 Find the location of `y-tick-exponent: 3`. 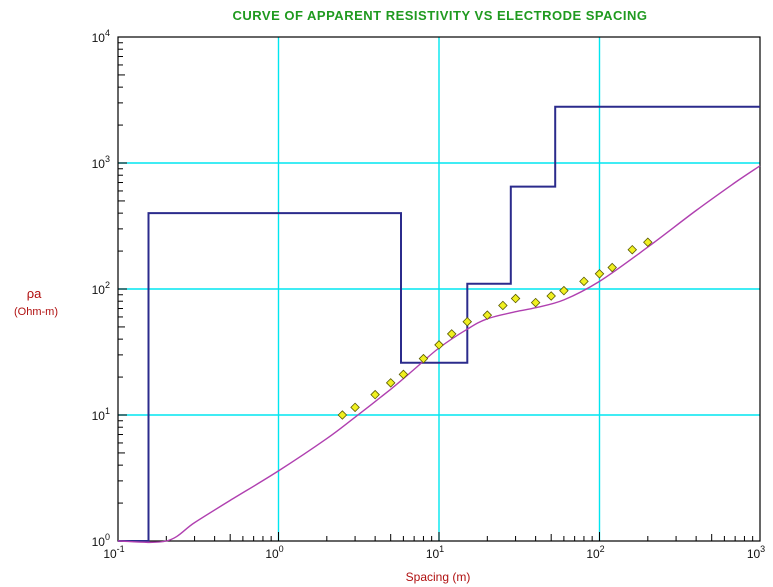

y-tick-exponent: 3 is located at coordinates (107, 159).